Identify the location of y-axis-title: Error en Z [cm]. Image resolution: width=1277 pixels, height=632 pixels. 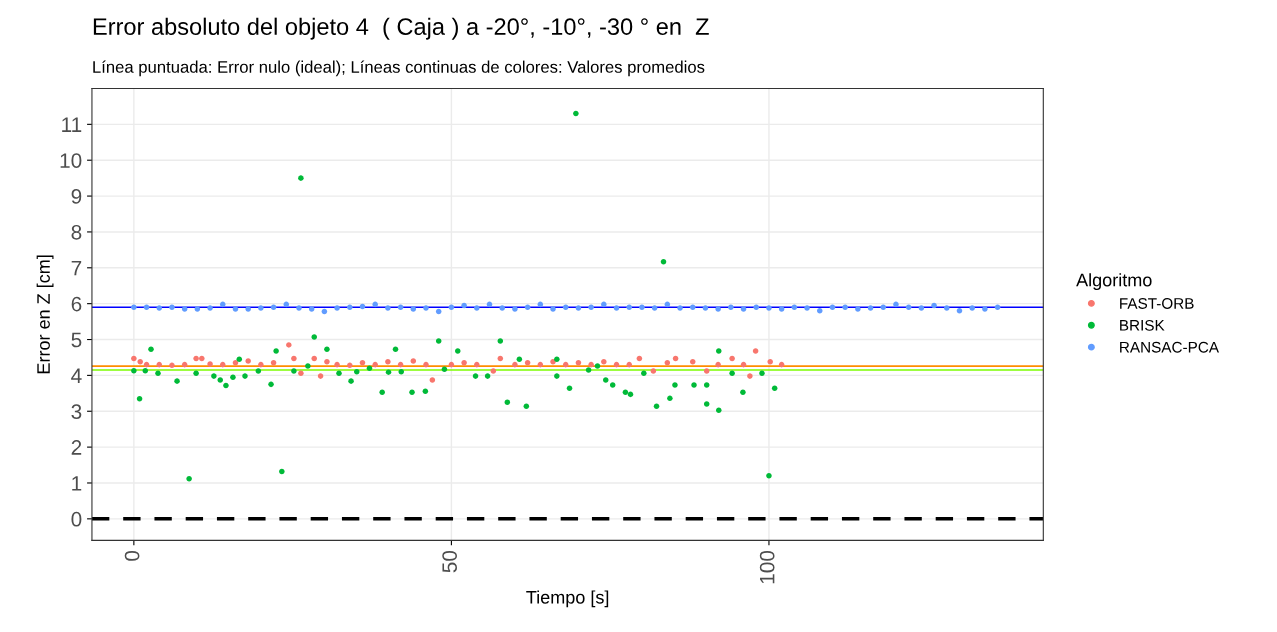
(45, 314).